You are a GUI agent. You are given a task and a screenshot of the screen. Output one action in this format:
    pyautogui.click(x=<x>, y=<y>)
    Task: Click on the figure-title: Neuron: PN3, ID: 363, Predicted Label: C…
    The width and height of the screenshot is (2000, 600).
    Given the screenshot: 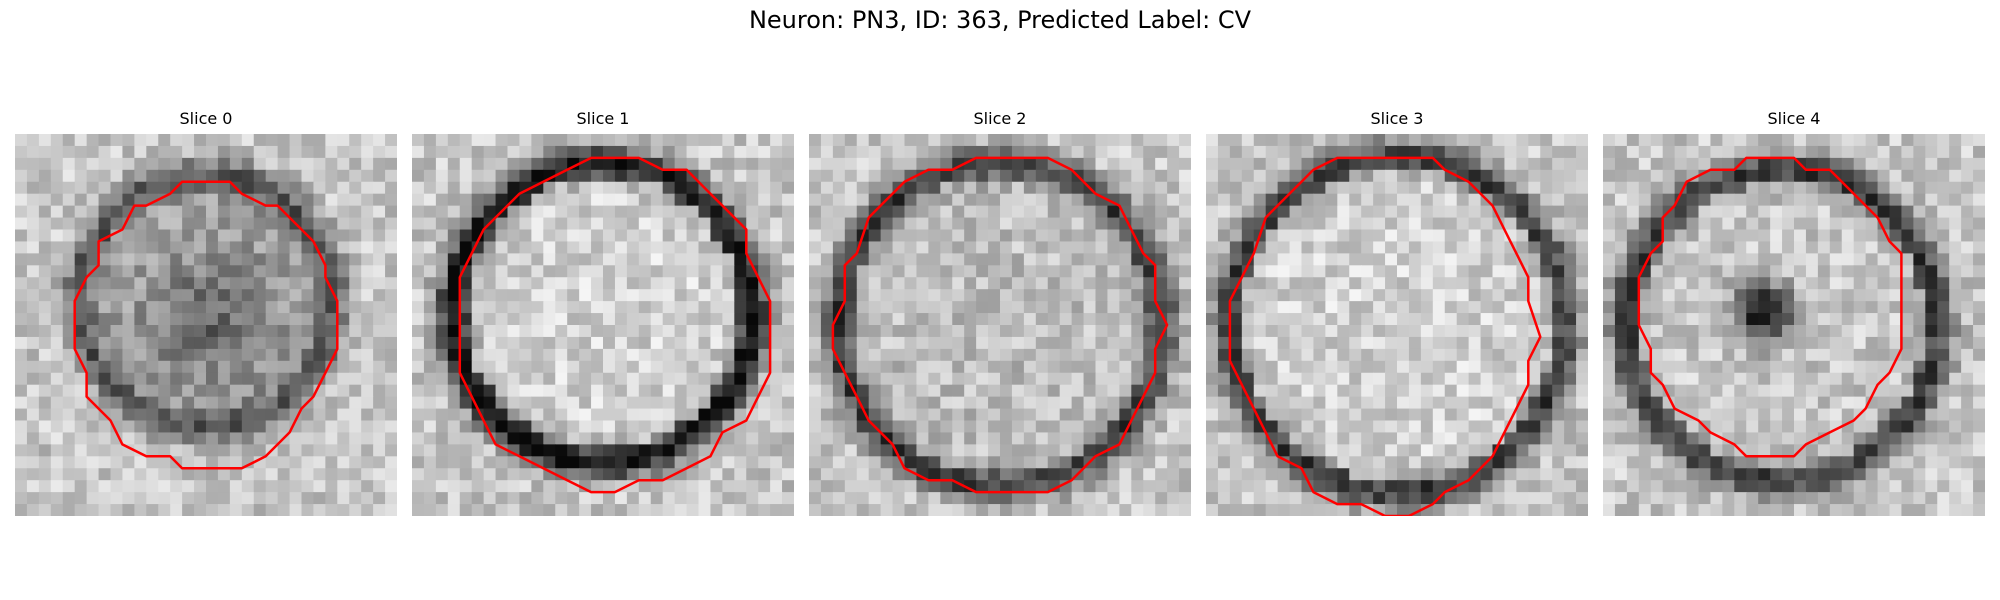 What is the action you would take?
    pyautogui.click(x=1000, y=20)
    